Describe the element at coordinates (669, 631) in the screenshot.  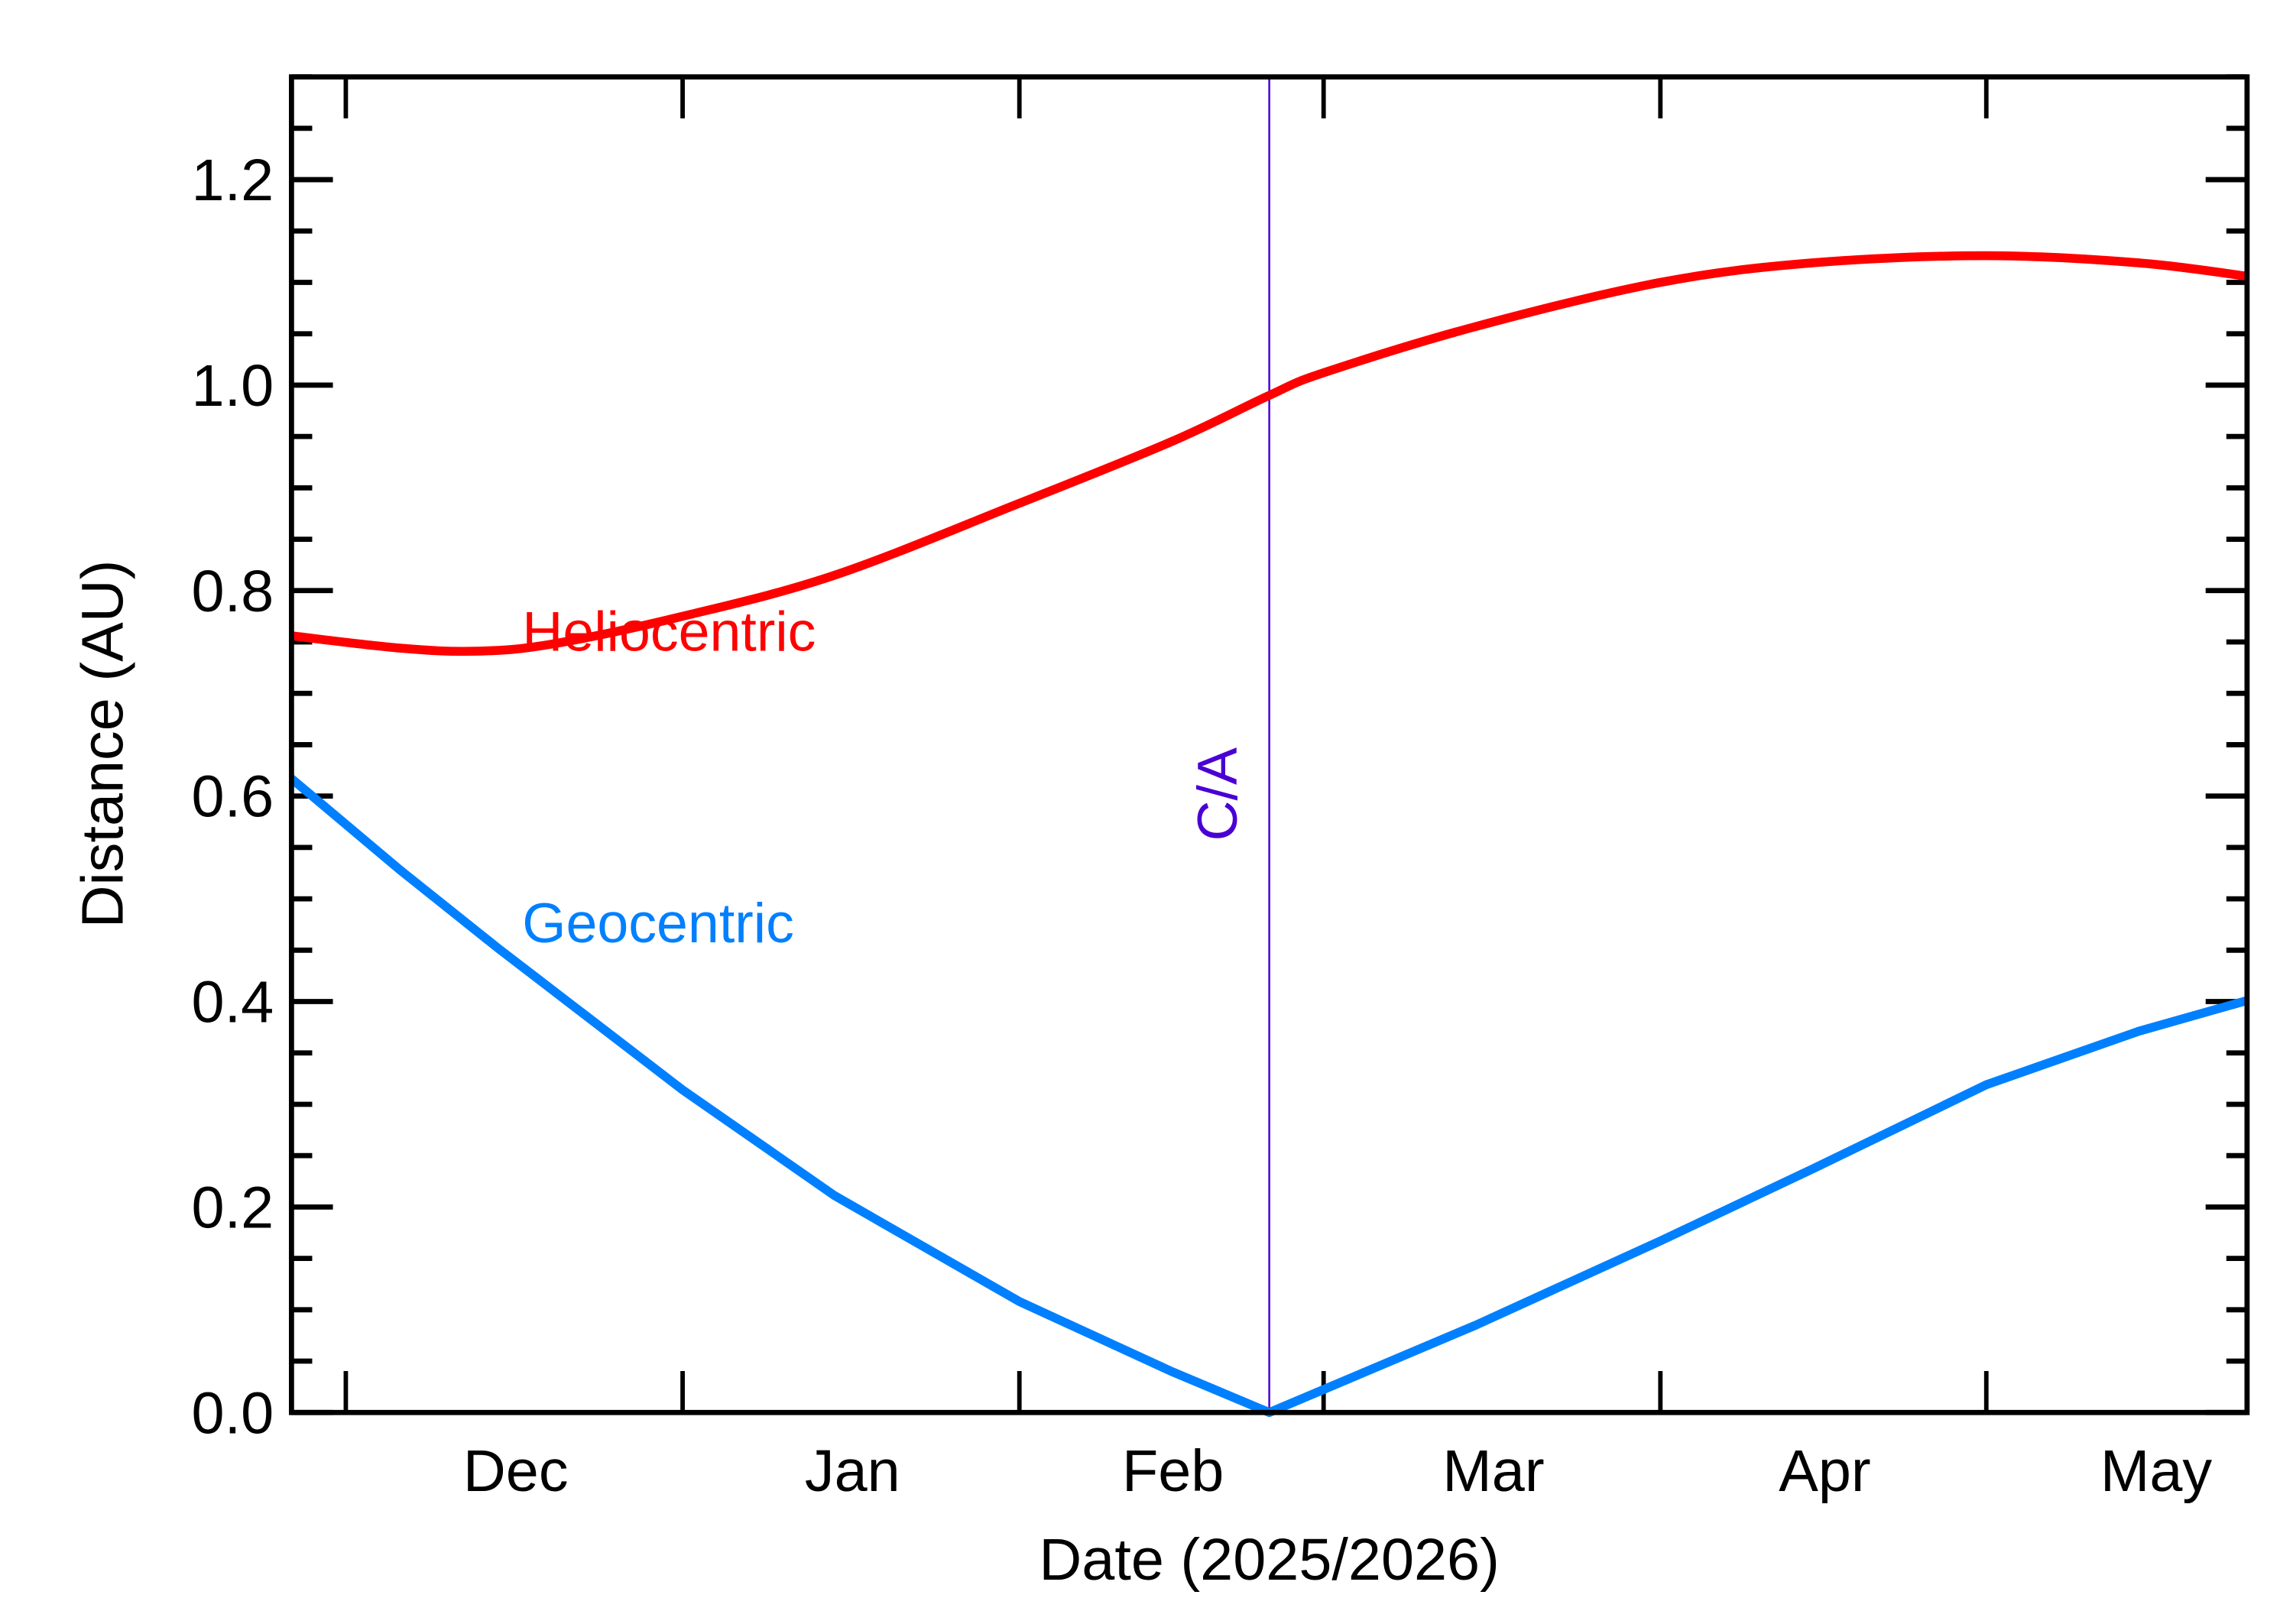
I see `series-label-heliocentric: Heliocentric` at that location.